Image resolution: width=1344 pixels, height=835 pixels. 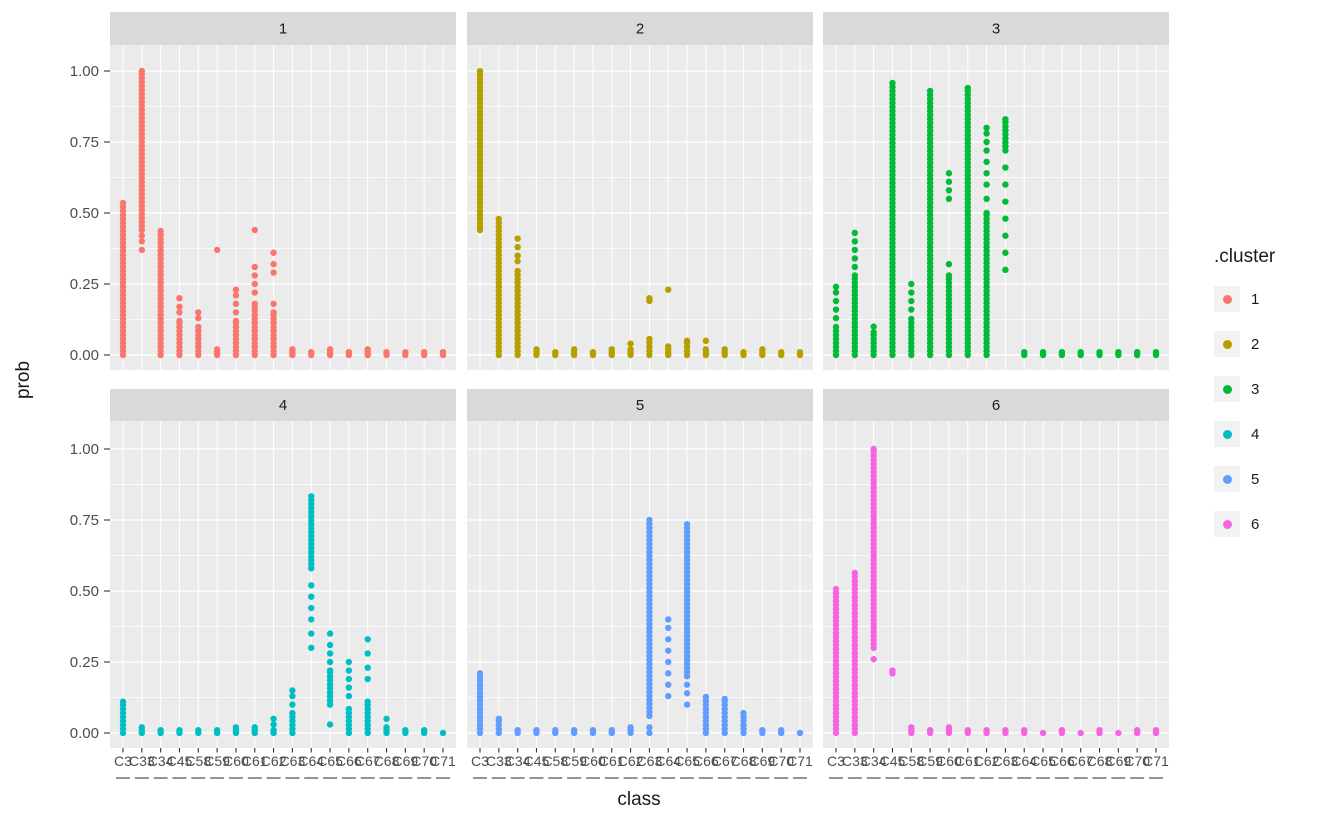 I want to click on x-tick-label: C64, so click(x=1024, y=761).